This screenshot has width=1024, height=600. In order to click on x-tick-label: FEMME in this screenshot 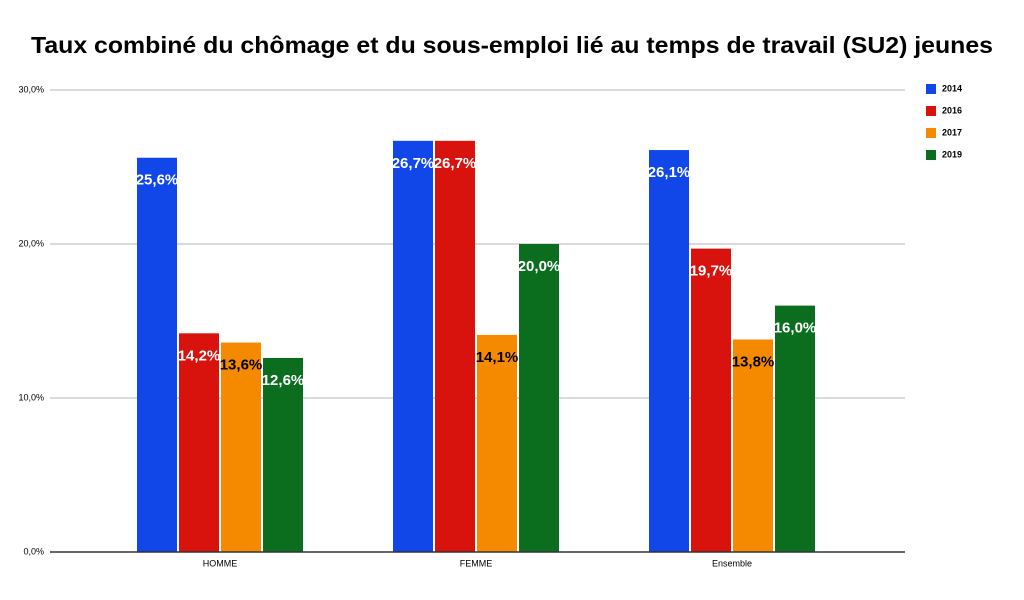, I will do `click(476, 563)`.